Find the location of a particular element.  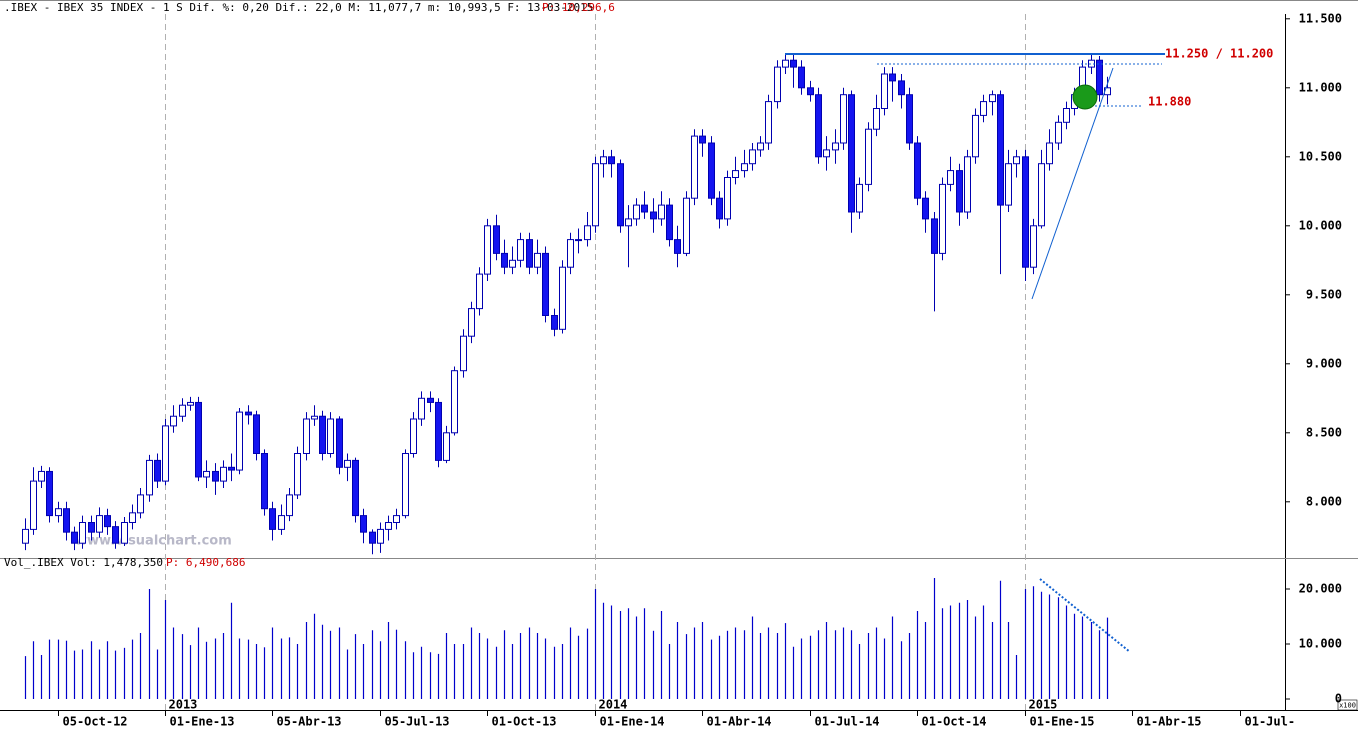

x-tick-label: 01-Oct-13 is located at coordinates (524, 722).